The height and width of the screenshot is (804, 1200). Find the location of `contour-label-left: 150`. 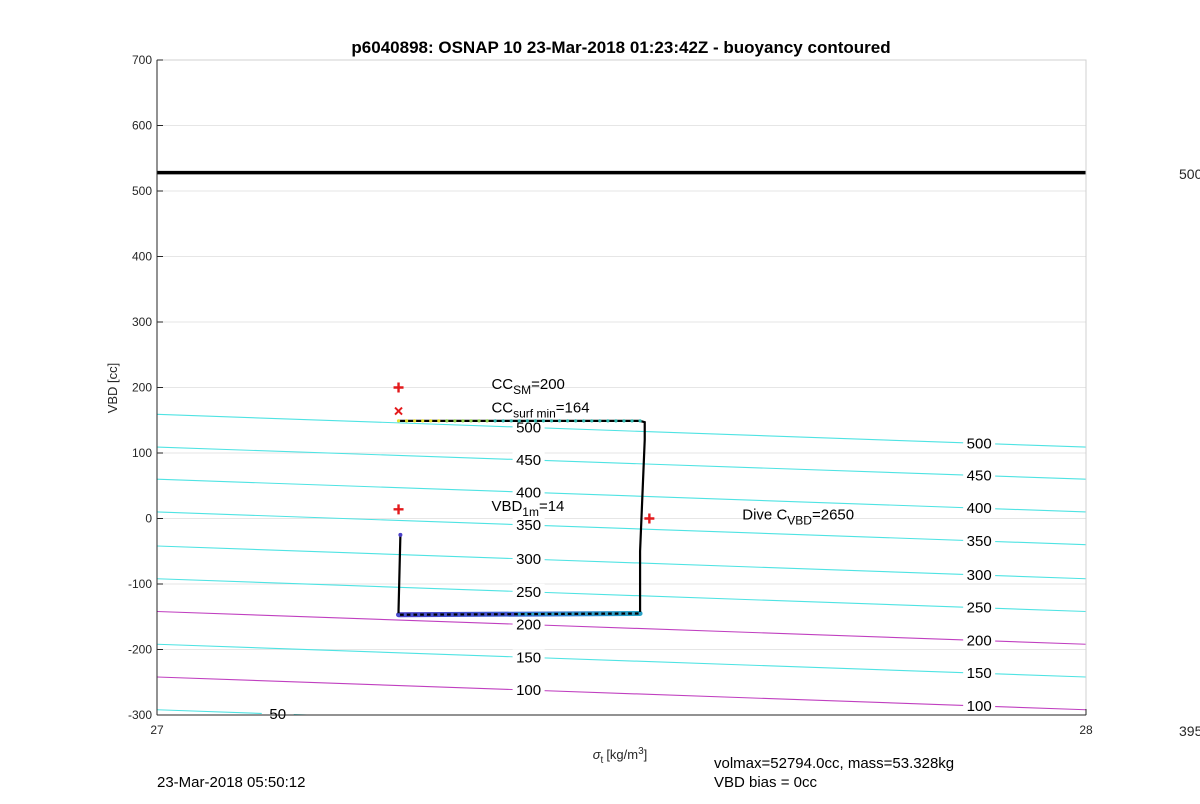

contour-label-left: 150 is located at coordinates (528, 657).